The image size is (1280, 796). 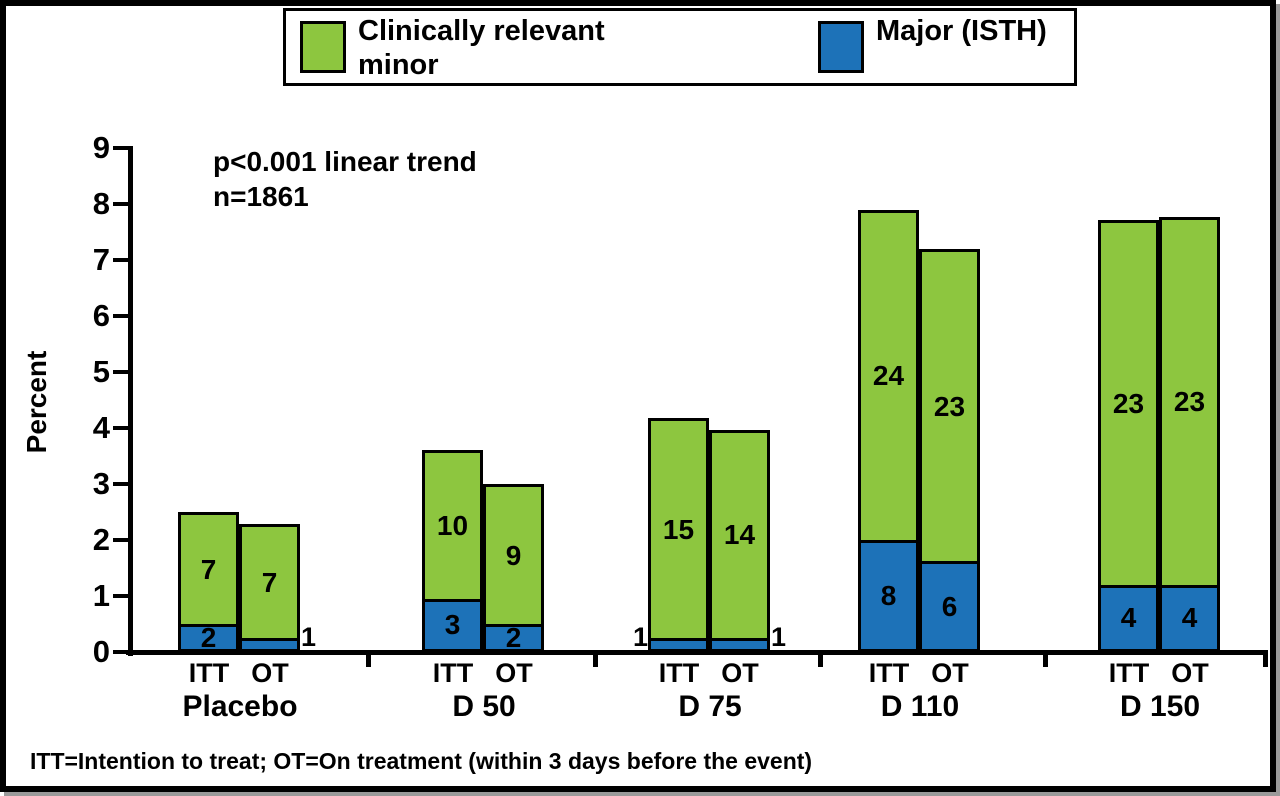 What do you see at coordinates (101, 483) in the screenshot?
I see `y-tick-label: 3` at bounding box center [101, 483].